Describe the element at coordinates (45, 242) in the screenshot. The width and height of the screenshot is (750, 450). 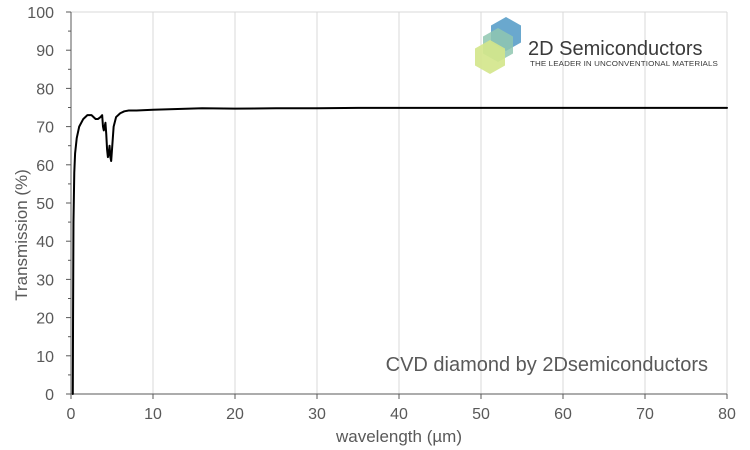
I see `y-tick-label-40: 40` at that location.